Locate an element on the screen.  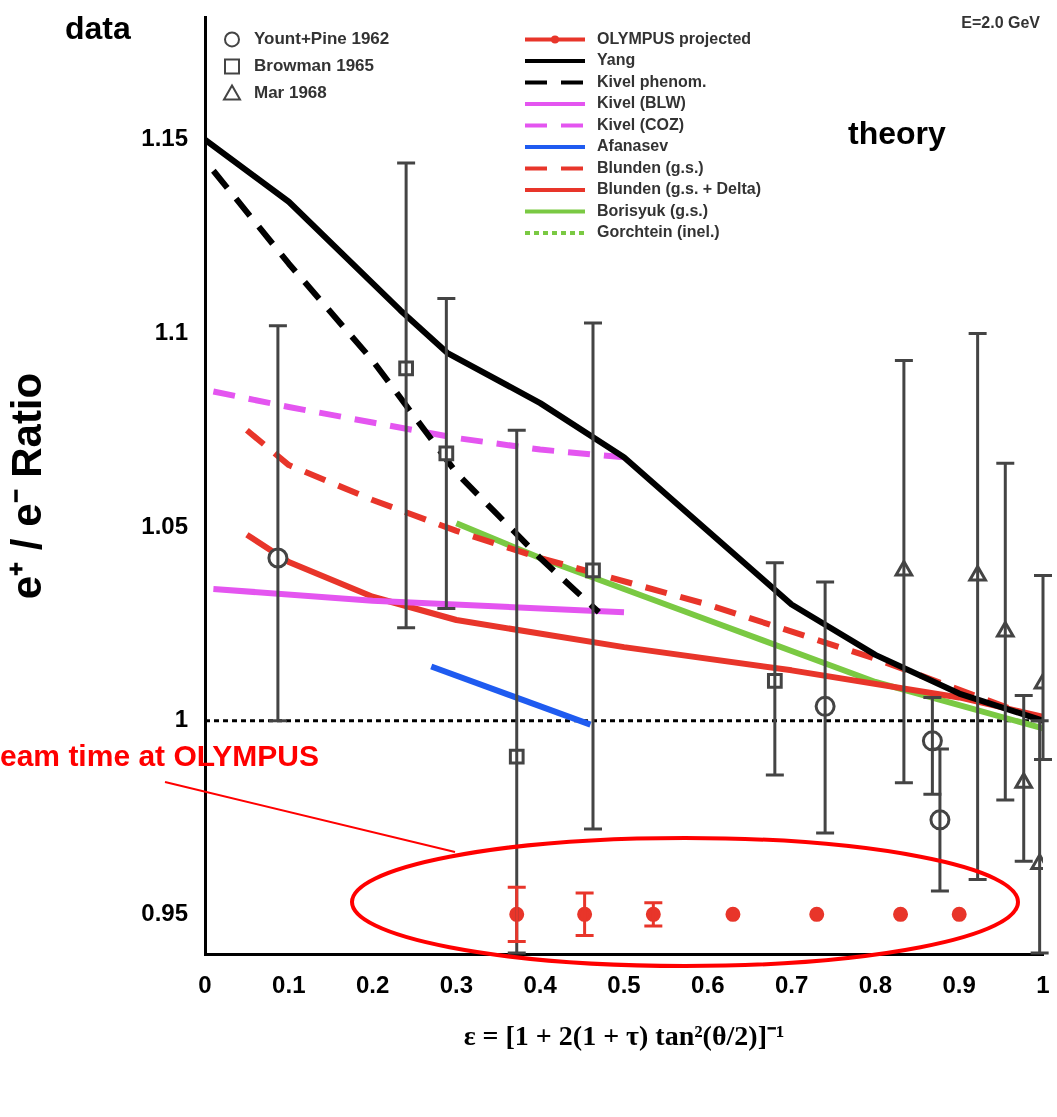
legend-label: Kivel (COZ) is located at coordinates (641, 124).